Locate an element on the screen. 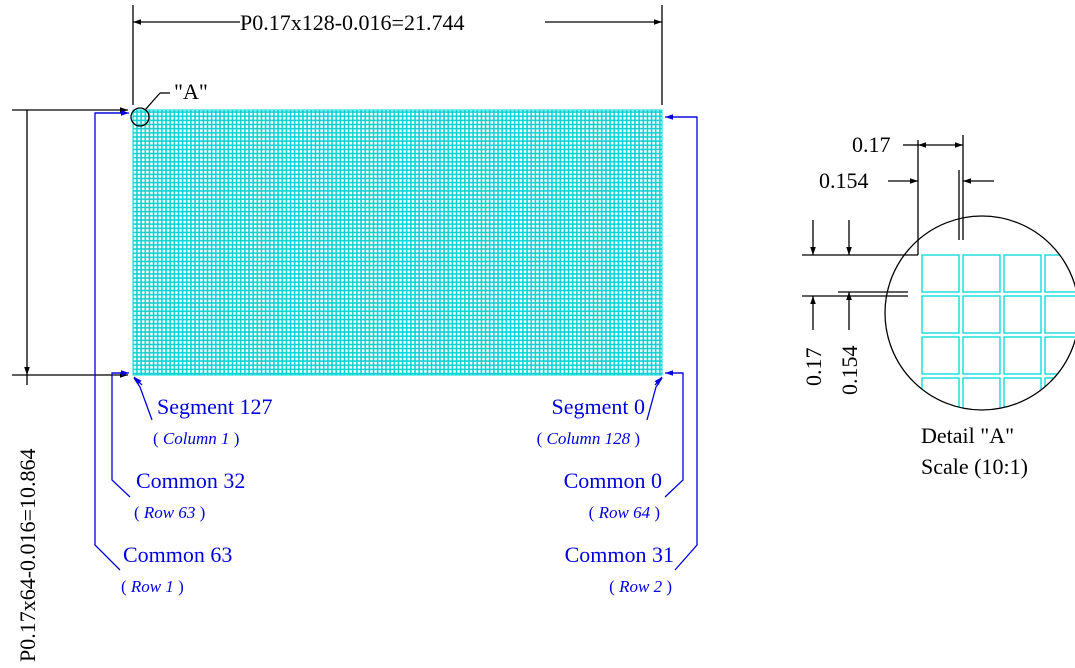  width-dimension-text: P0.17x128-0.016=21.744 is located at coordinates (352, 22).